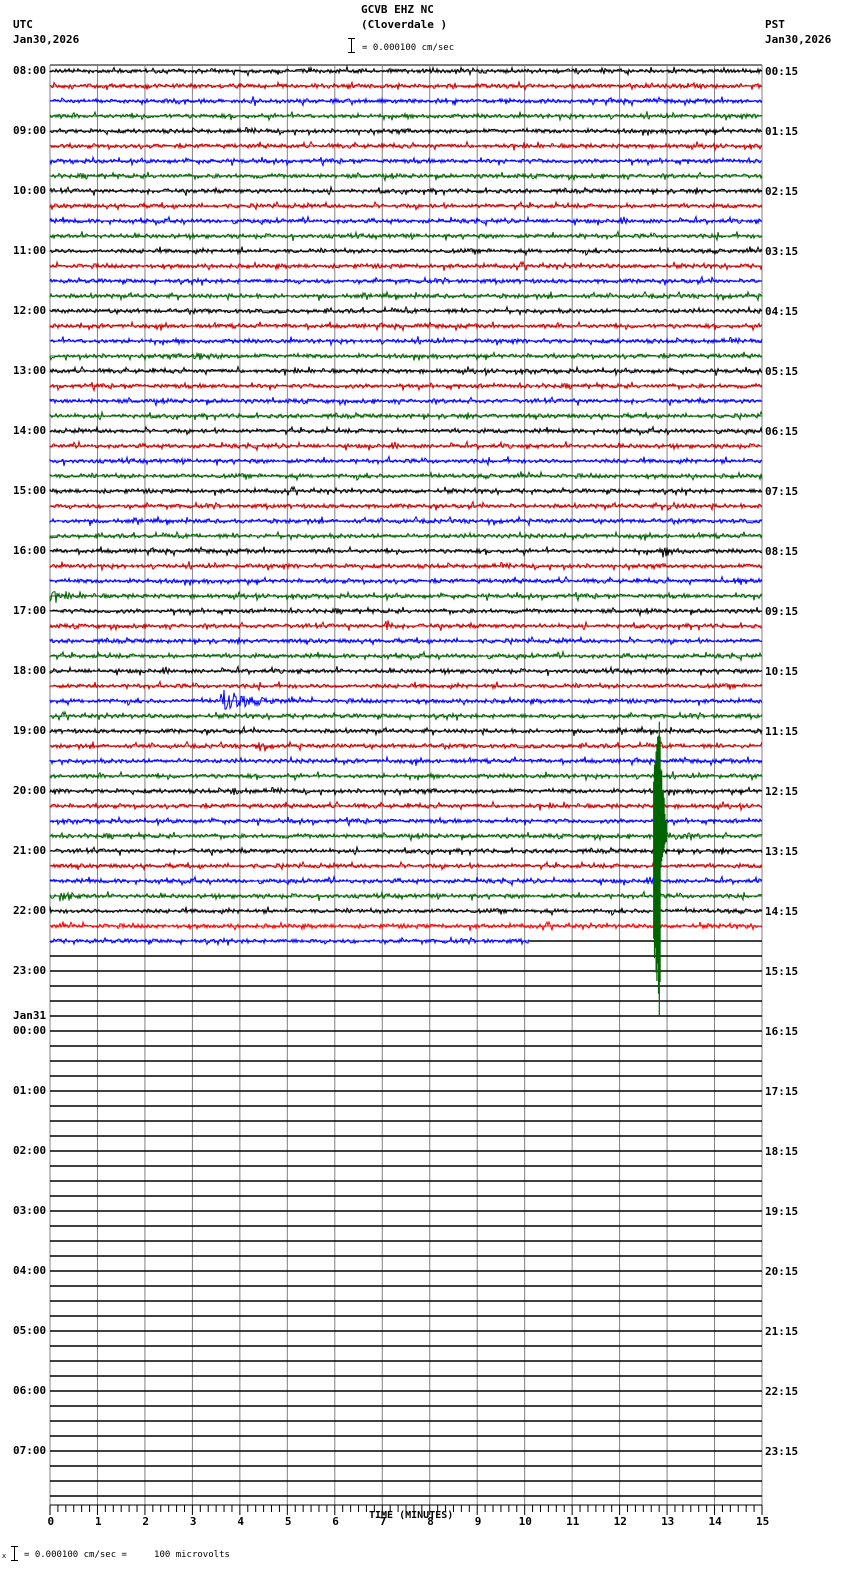 The image size is (850, 1584). What do you see at coordinates (782, 71) in the screenshot?
I see `pst-hour-label: 00:15` at bounding box center [782, 71].